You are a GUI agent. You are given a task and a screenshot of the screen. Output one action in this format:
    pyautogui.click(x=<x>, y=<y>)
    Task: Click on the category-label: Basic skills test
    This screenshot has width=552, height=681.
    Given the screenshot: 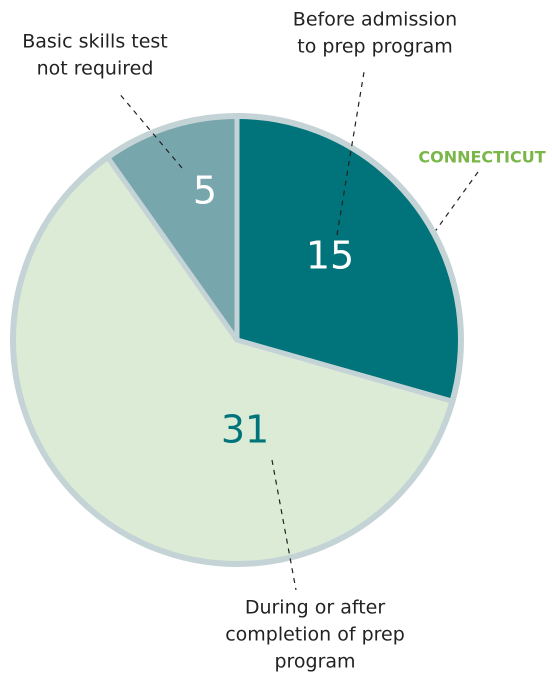 What is the action you would take?
    pyautogui.click(x=95, y=42)
    